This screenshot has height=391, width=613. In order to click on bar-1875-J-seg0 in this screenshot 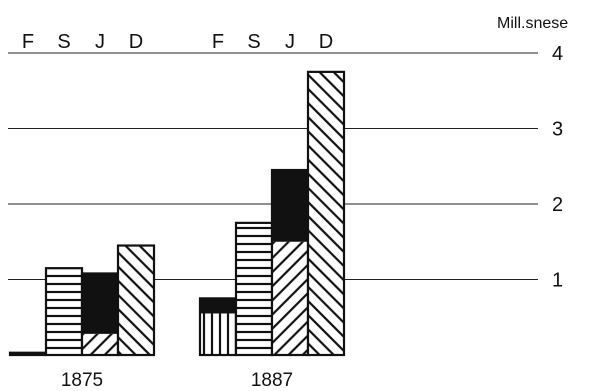, I will do `click(100, 344)`.